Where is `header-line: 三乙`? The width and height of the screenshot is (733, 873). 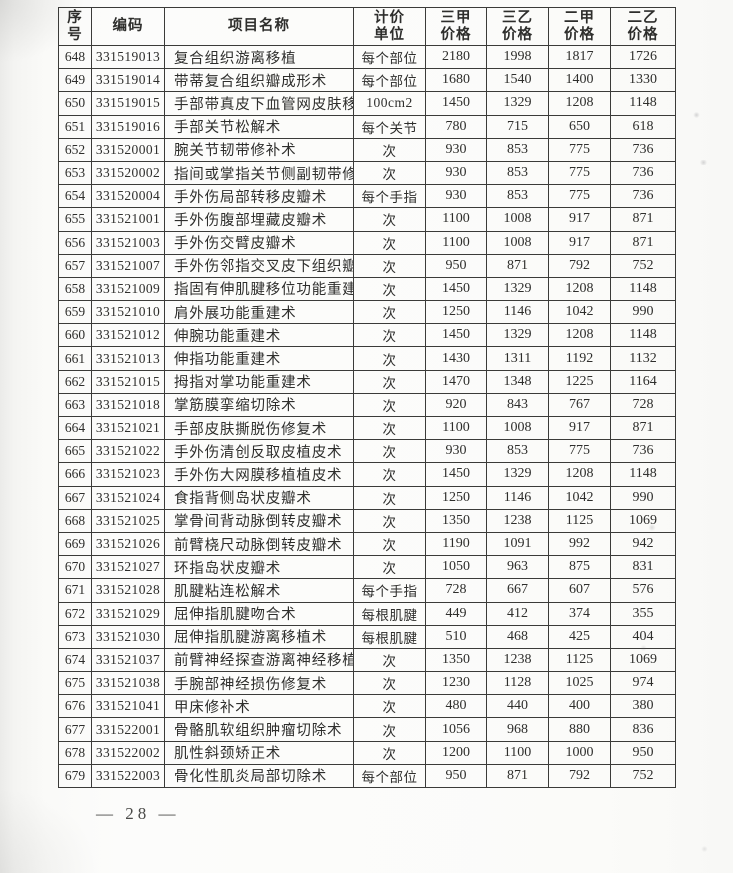
header-line: 三乙 is located at coordinates (517, 17).